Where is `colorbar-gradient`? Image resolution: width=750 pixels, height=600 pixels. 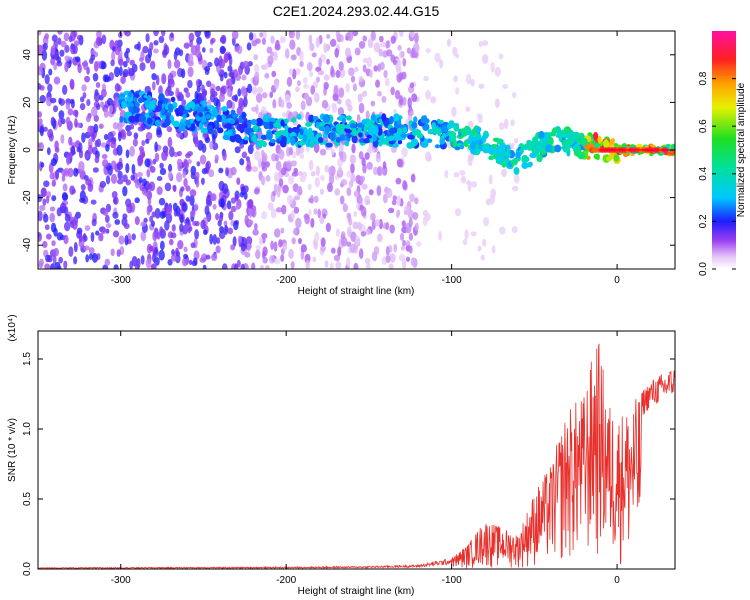 colorbar-gradient is located at coordinates (724, 150).